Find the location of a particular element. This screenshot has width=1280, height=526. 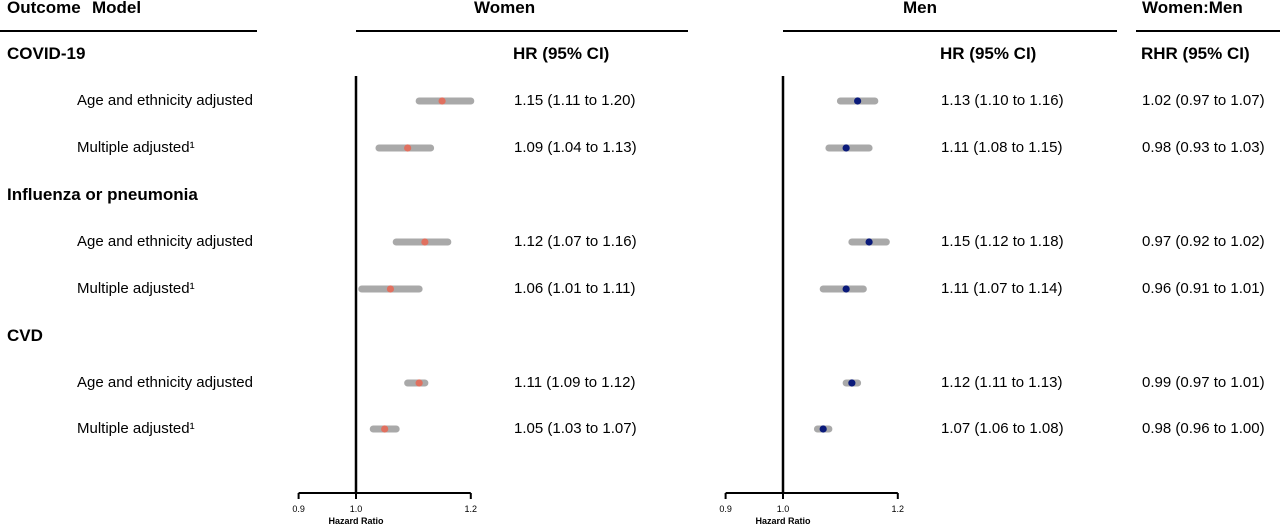

ratio-panel-header: Women:Men is located at coordinates (1192, 8).